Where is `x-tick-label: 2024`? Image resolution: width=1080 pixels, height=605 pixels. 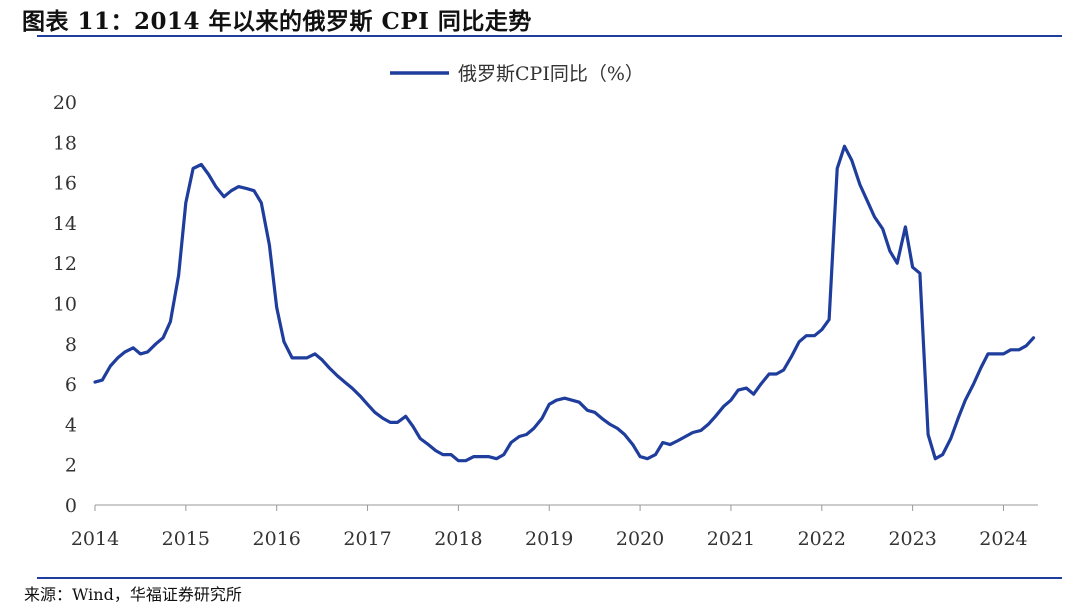
x-tick-label: 2024 is located at coordinates (1003, 539).